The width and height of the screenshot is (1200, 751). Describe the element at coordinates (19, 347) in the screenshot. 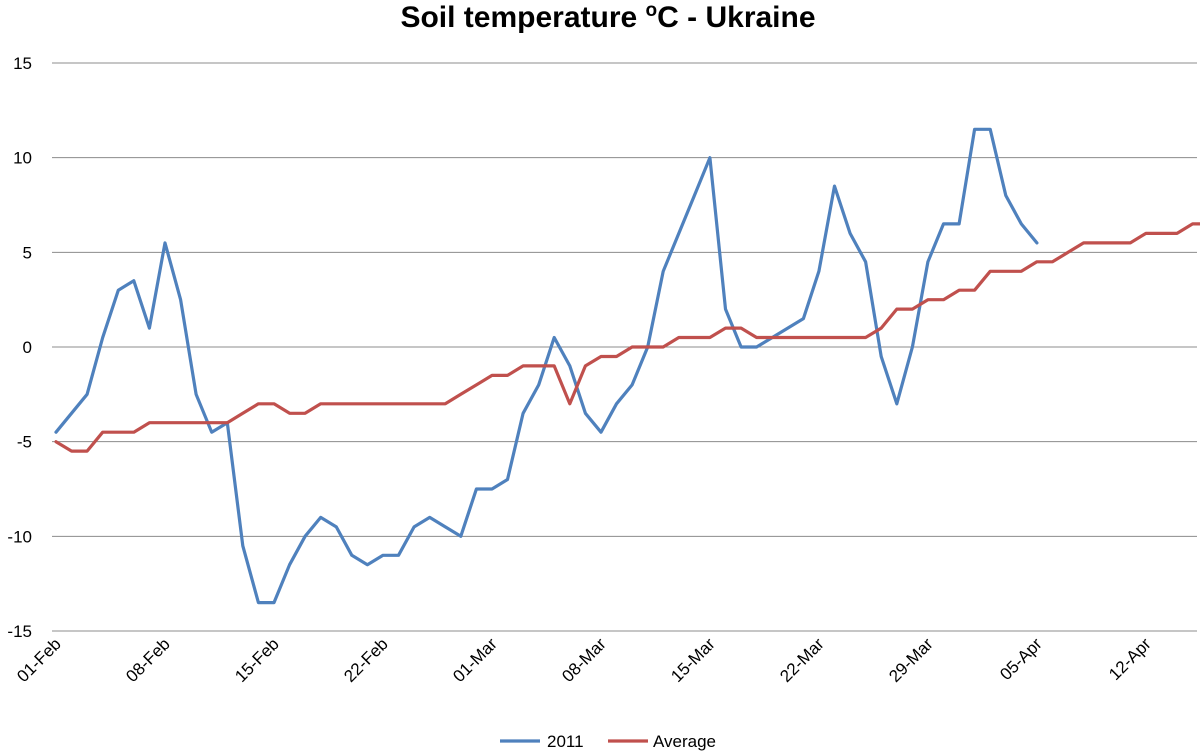

I see `y-axis-ticks: -15 -10 -5 0 5 10 15` at that location.